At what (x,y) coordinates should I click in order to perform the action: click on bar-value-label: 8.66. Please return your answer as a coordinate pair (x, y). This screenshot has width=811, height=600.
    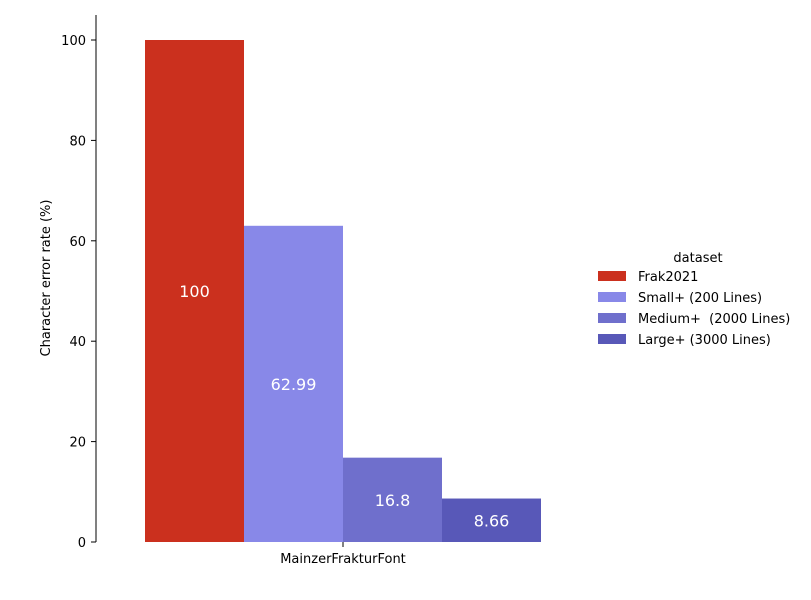
    Looking at the image, I should click on (492, 520).